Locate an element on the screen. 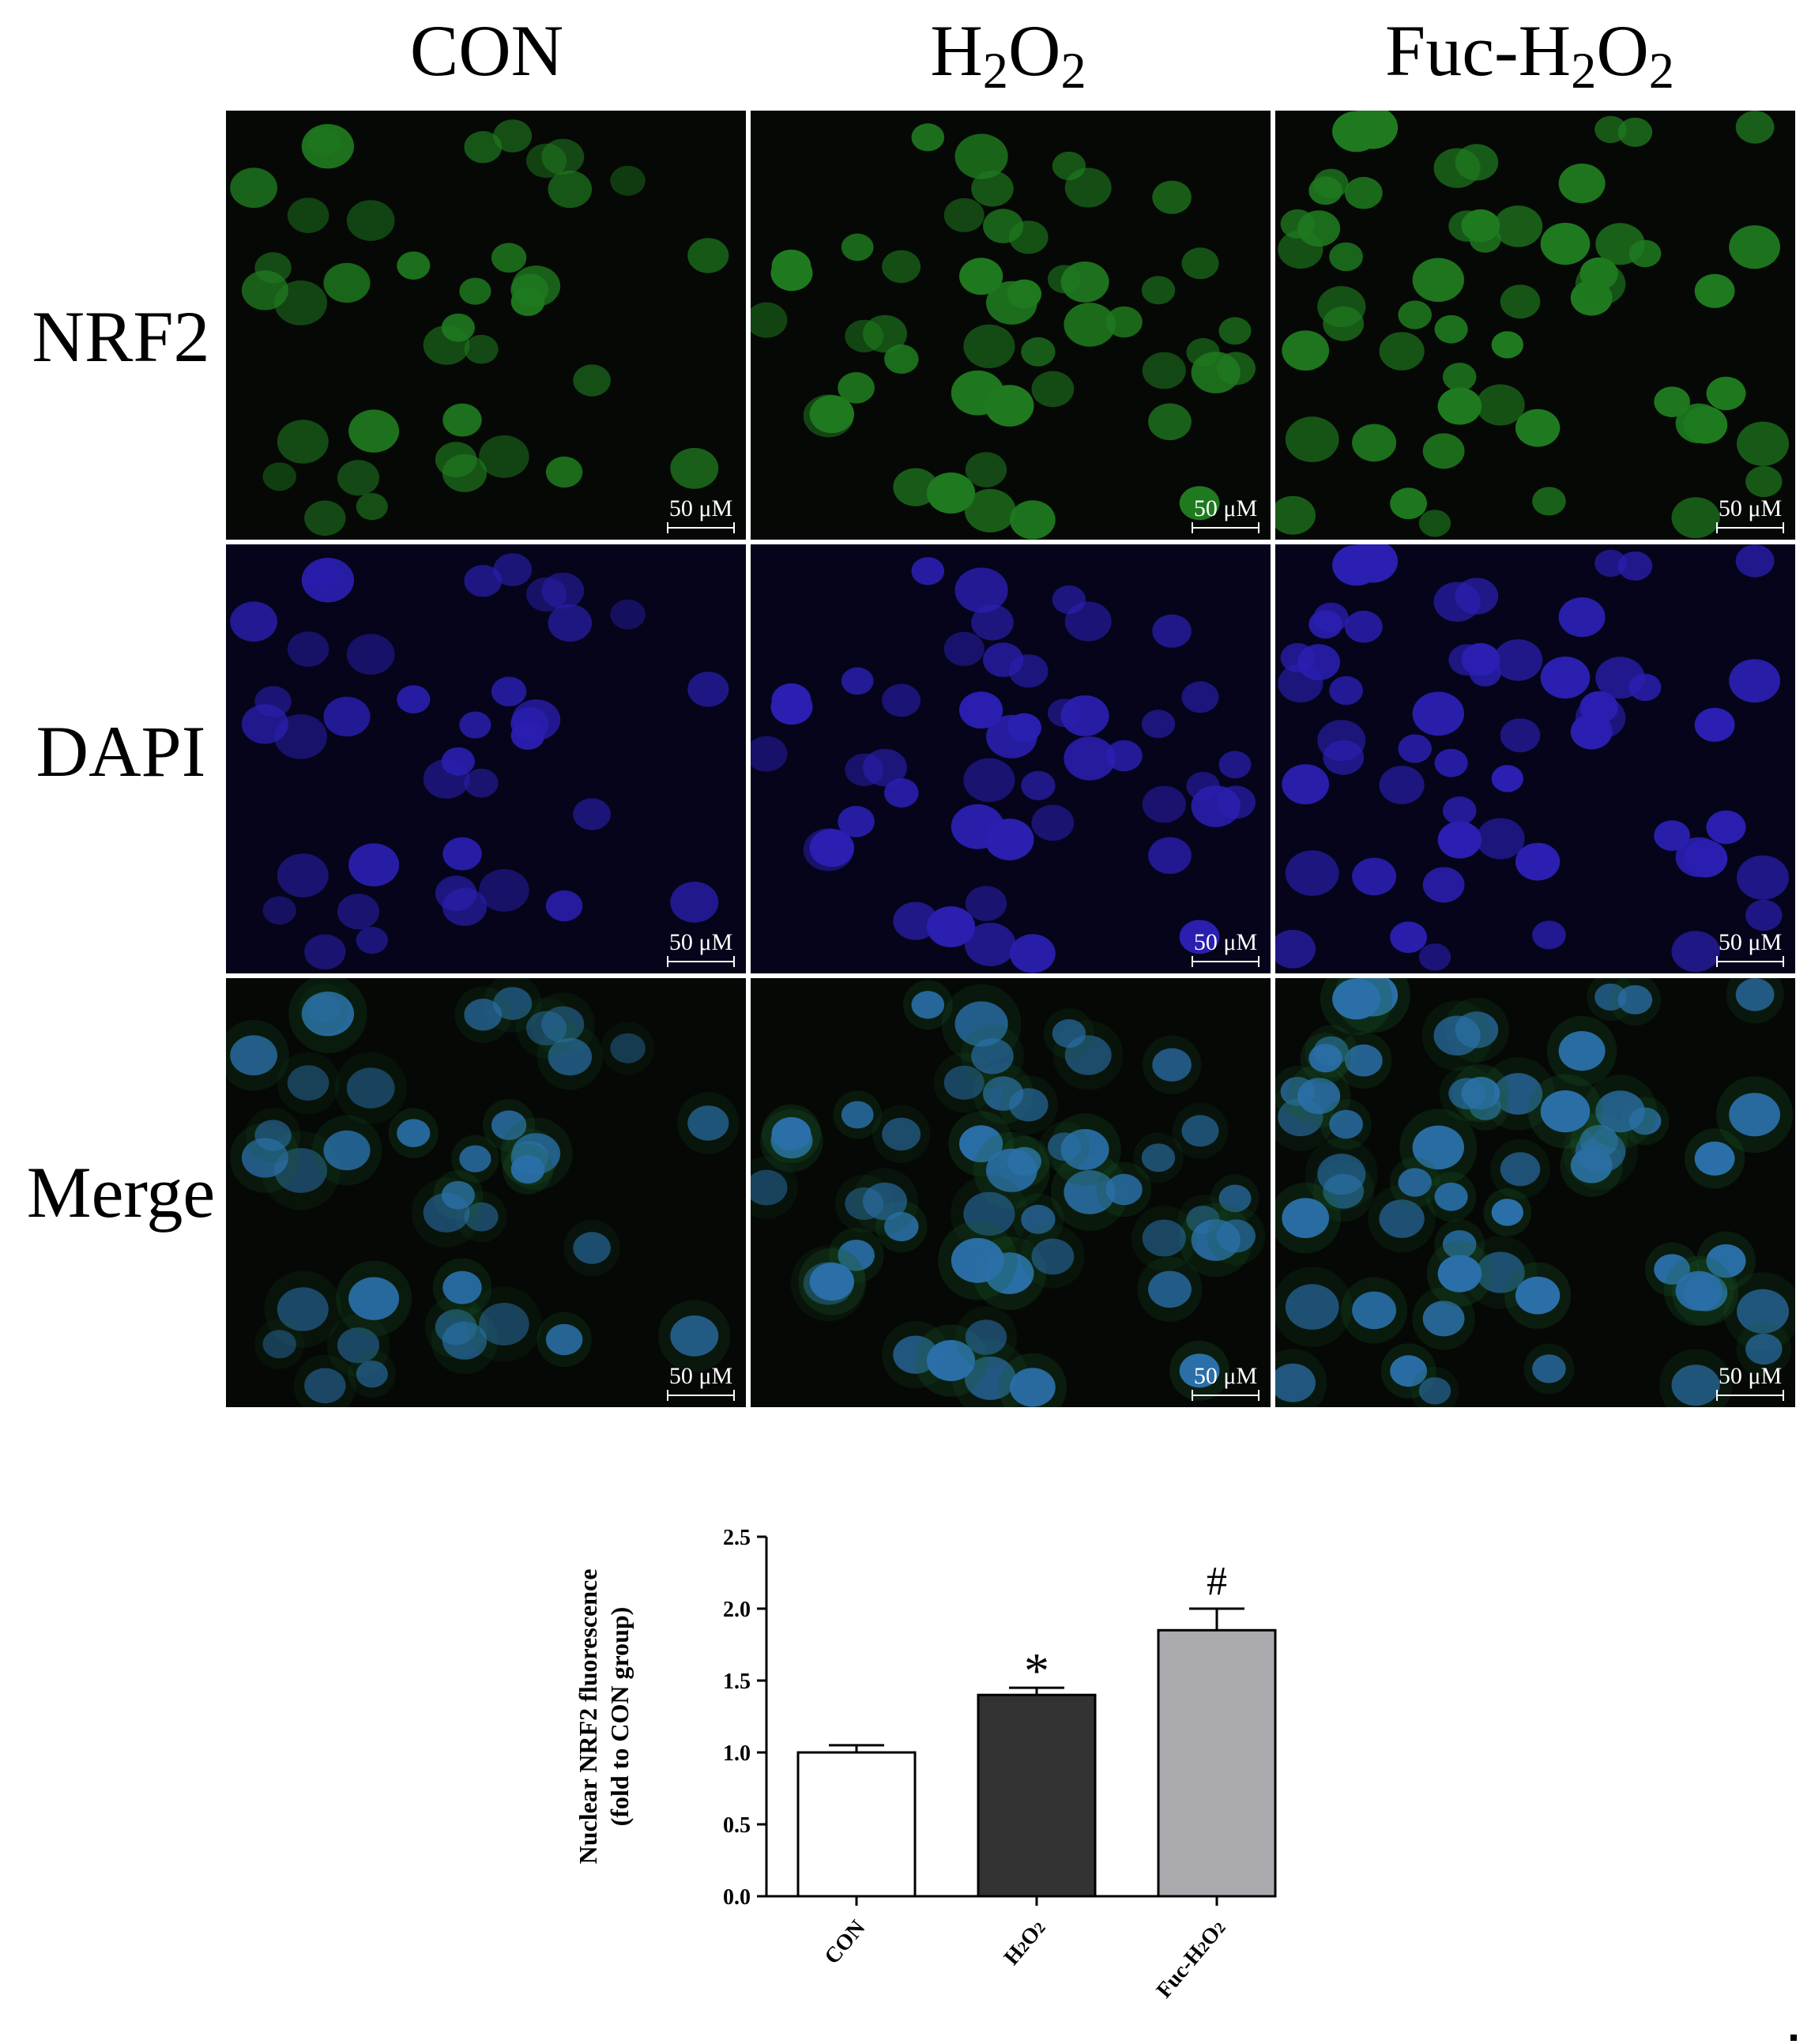  significance-marker: * is located at coordinates (1036, 1671).